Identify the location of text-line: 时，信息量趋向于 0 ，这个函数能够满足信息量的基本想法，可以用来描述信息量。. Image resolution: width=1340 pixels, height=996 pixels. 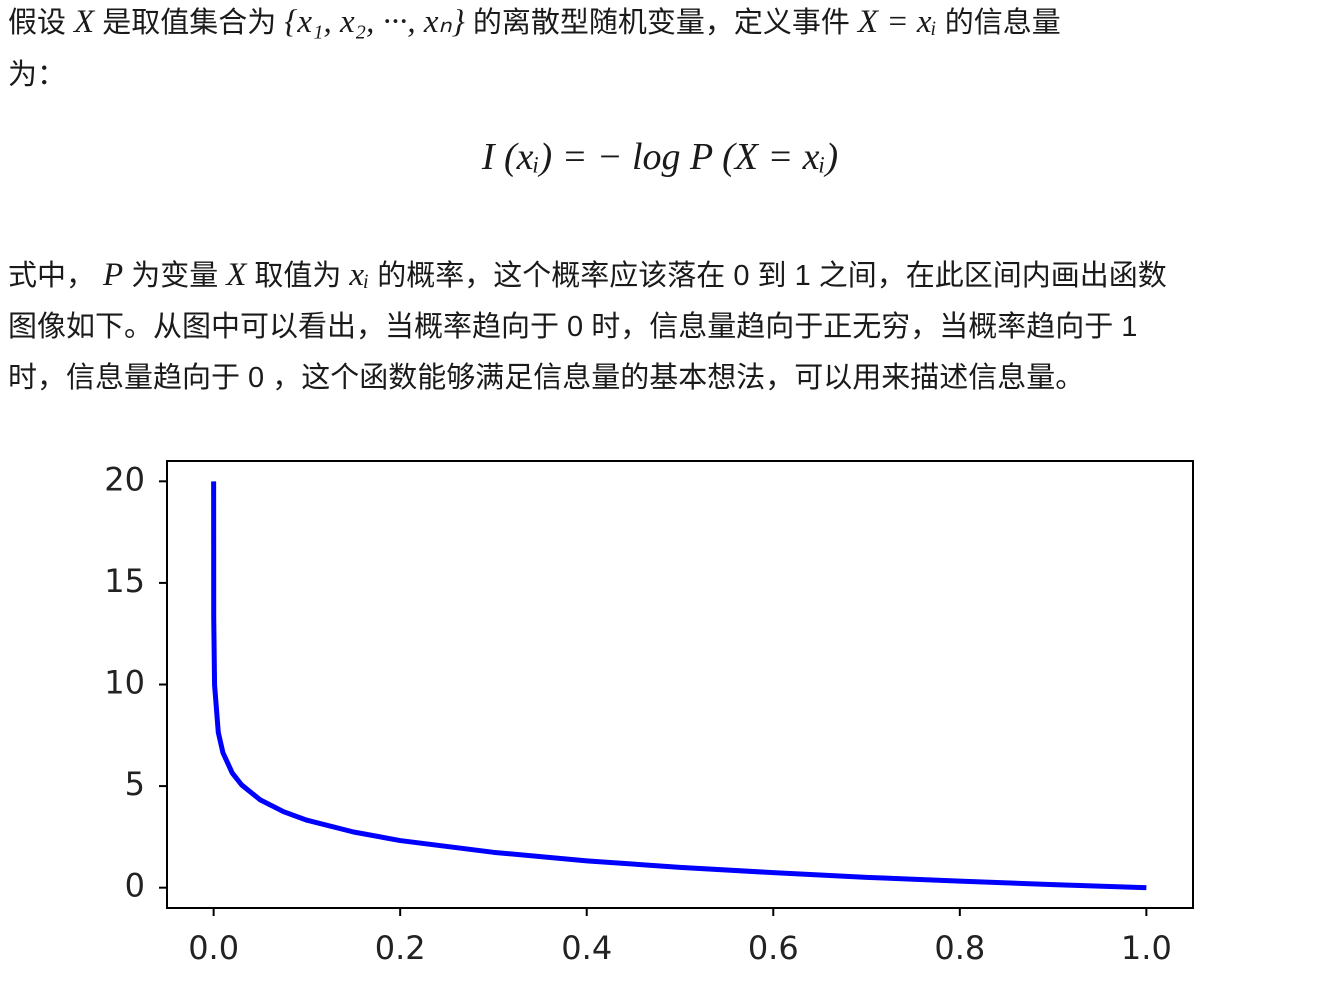
(546, 378).